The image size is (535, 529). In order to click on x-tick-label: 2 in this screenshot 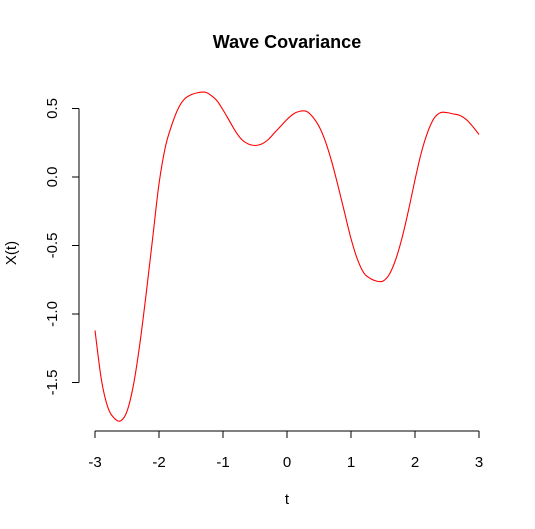, I will do `click(415, 462)`.